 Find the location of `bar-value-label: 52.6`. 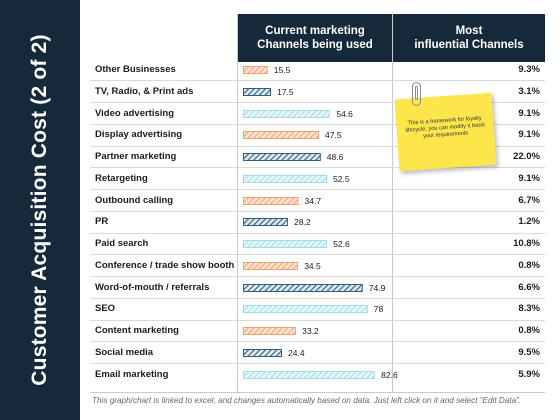

bar-value-label: 52.6 is located at coordinates (341, 244).